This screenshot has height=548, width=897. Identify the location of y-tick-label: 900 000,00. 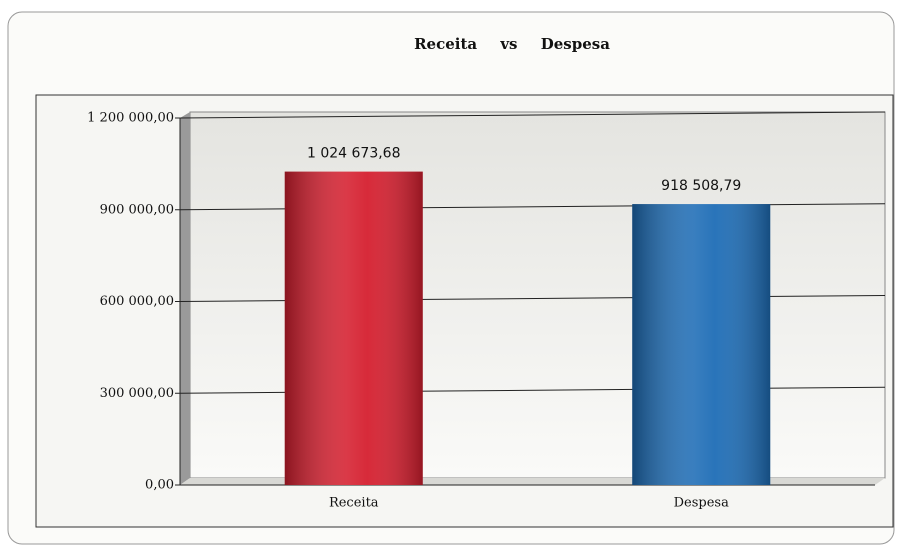
(137, 209).